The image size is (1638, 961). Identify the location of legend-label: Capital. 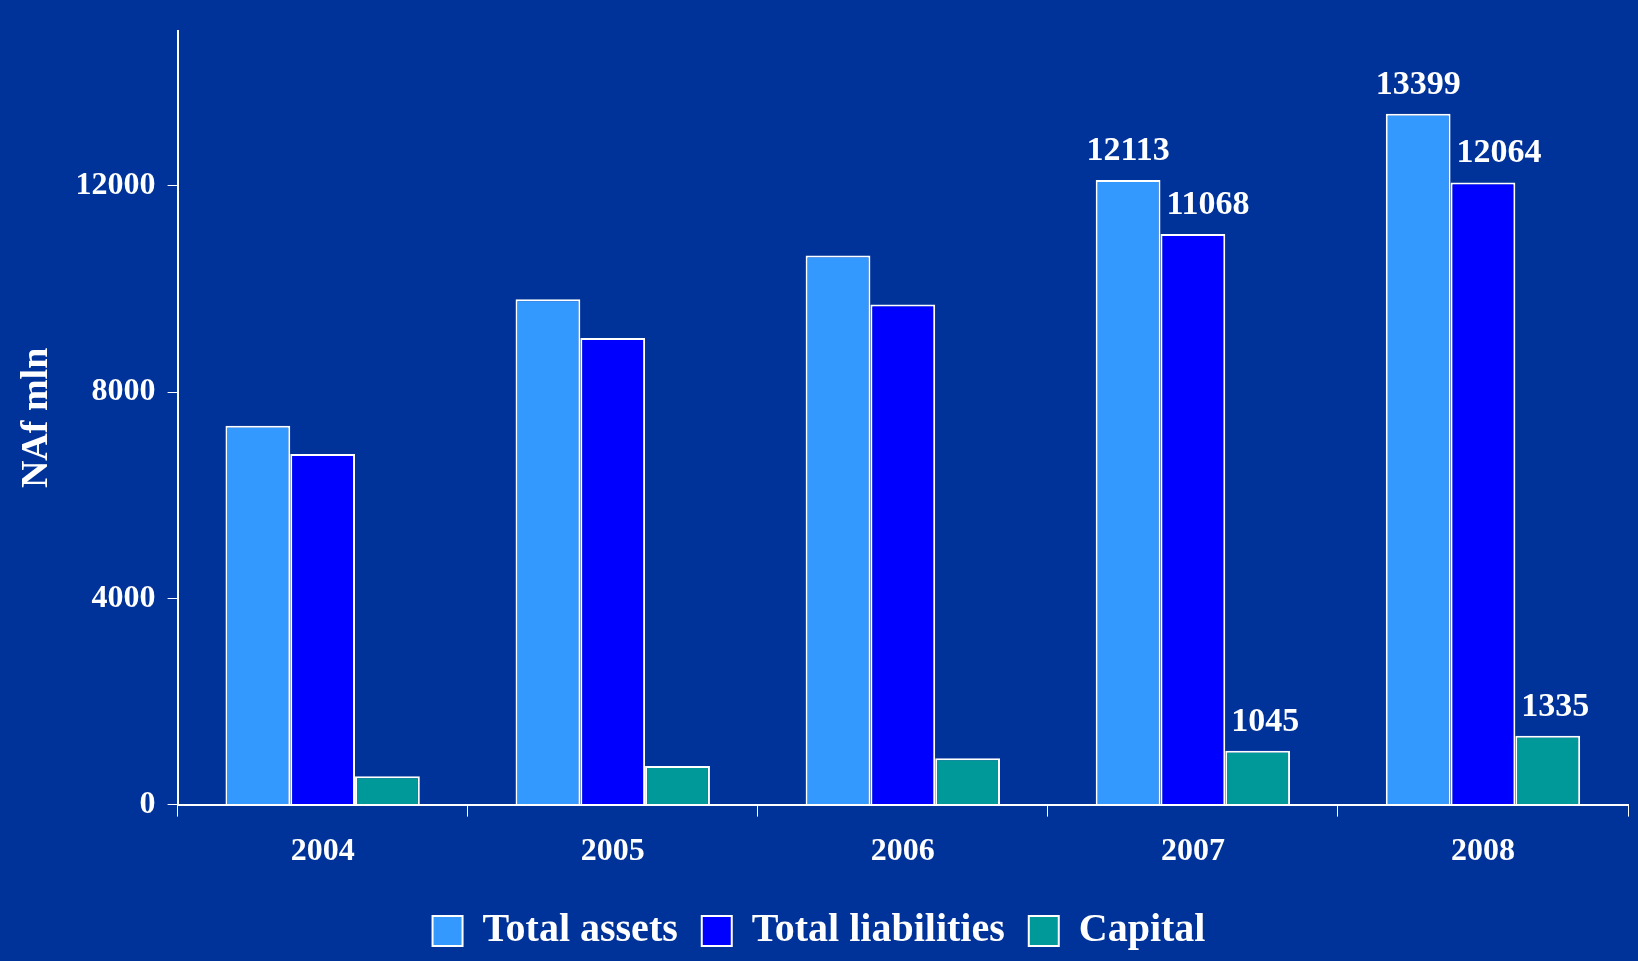
(1142, 928).